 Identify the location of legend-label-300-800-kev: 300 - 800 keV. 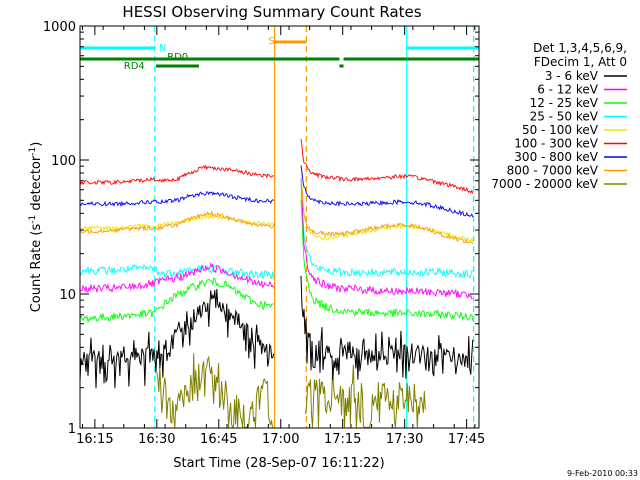
(556, 157).